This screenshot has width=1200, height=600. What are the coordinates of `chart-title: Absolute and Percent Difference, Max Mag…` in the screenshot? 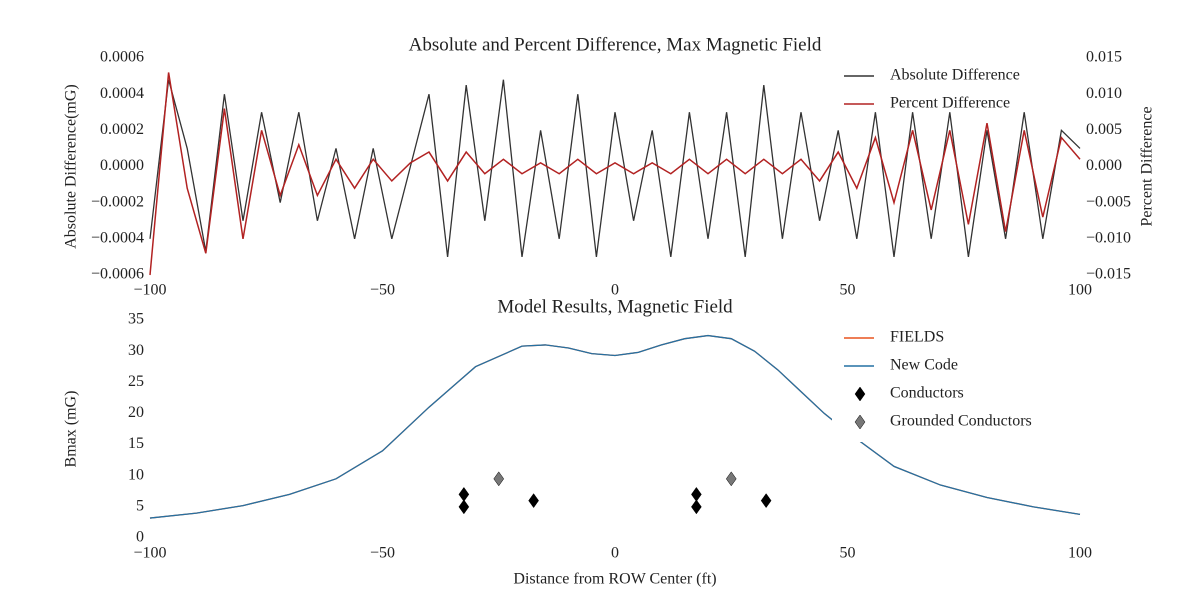 It's located at (615, 44).